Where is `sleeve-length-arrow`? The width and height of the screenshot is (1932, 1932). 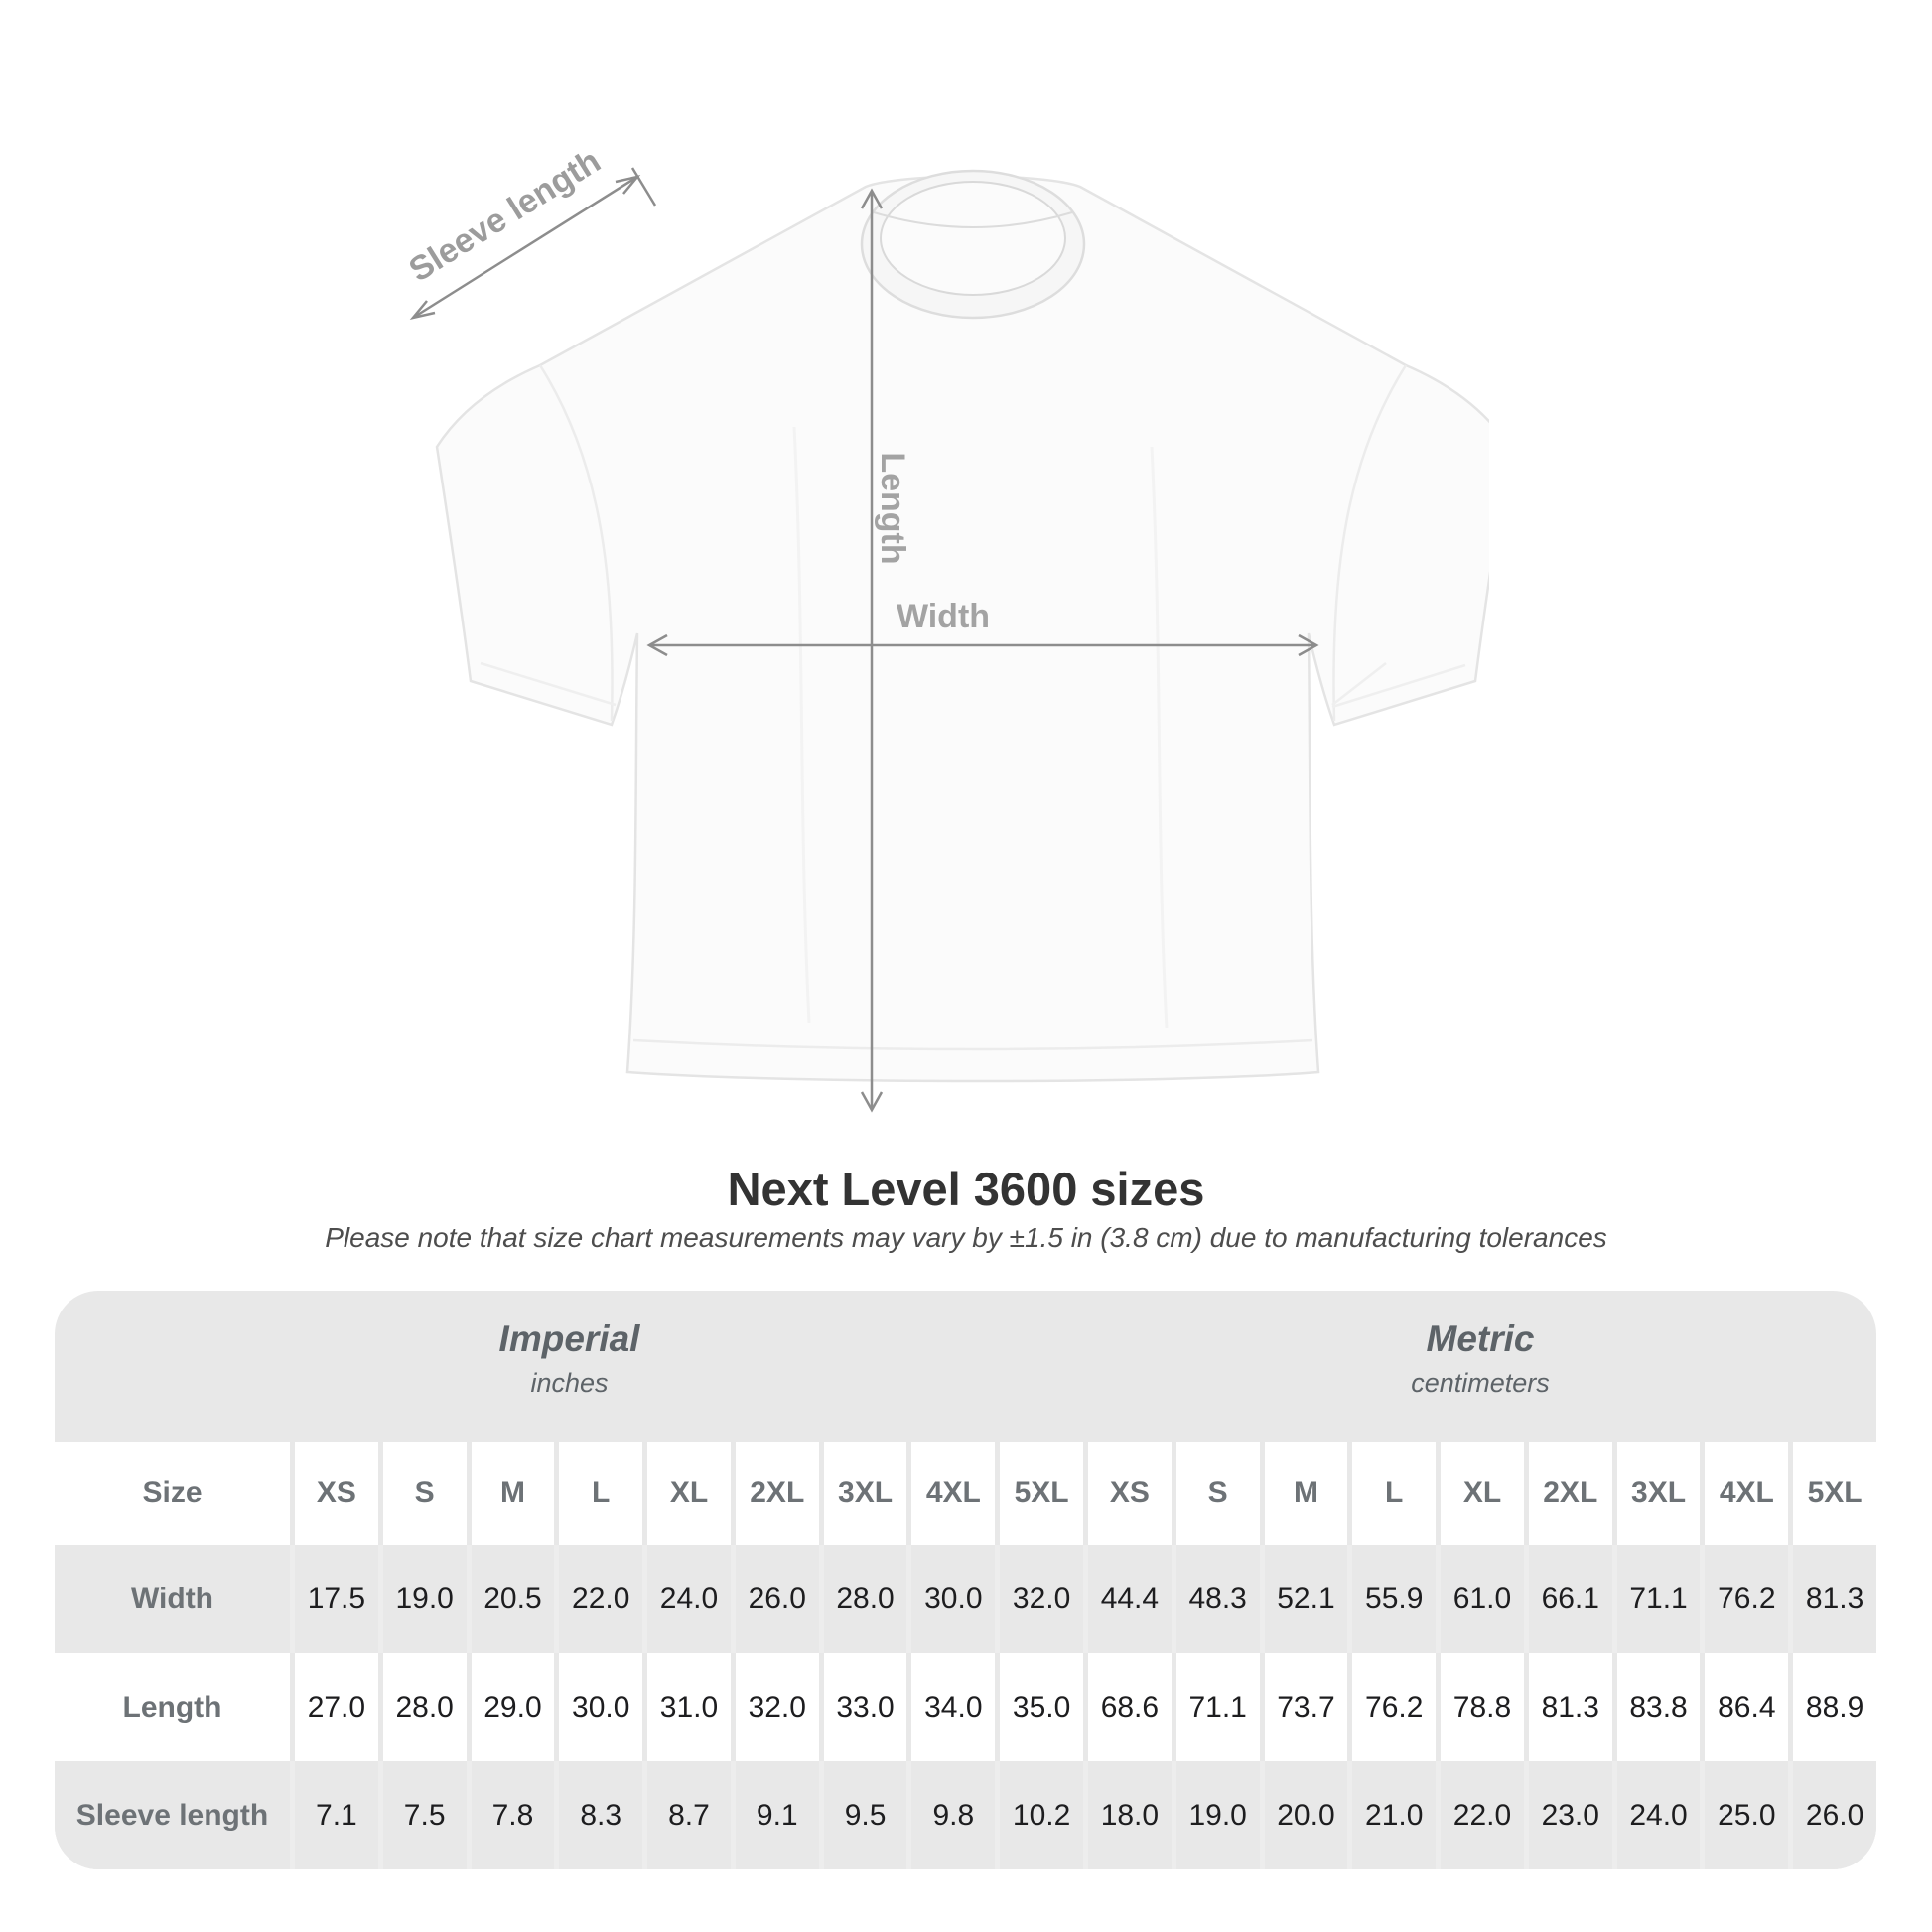
sleeve-length-arrow is located at coordinates (533, 244).